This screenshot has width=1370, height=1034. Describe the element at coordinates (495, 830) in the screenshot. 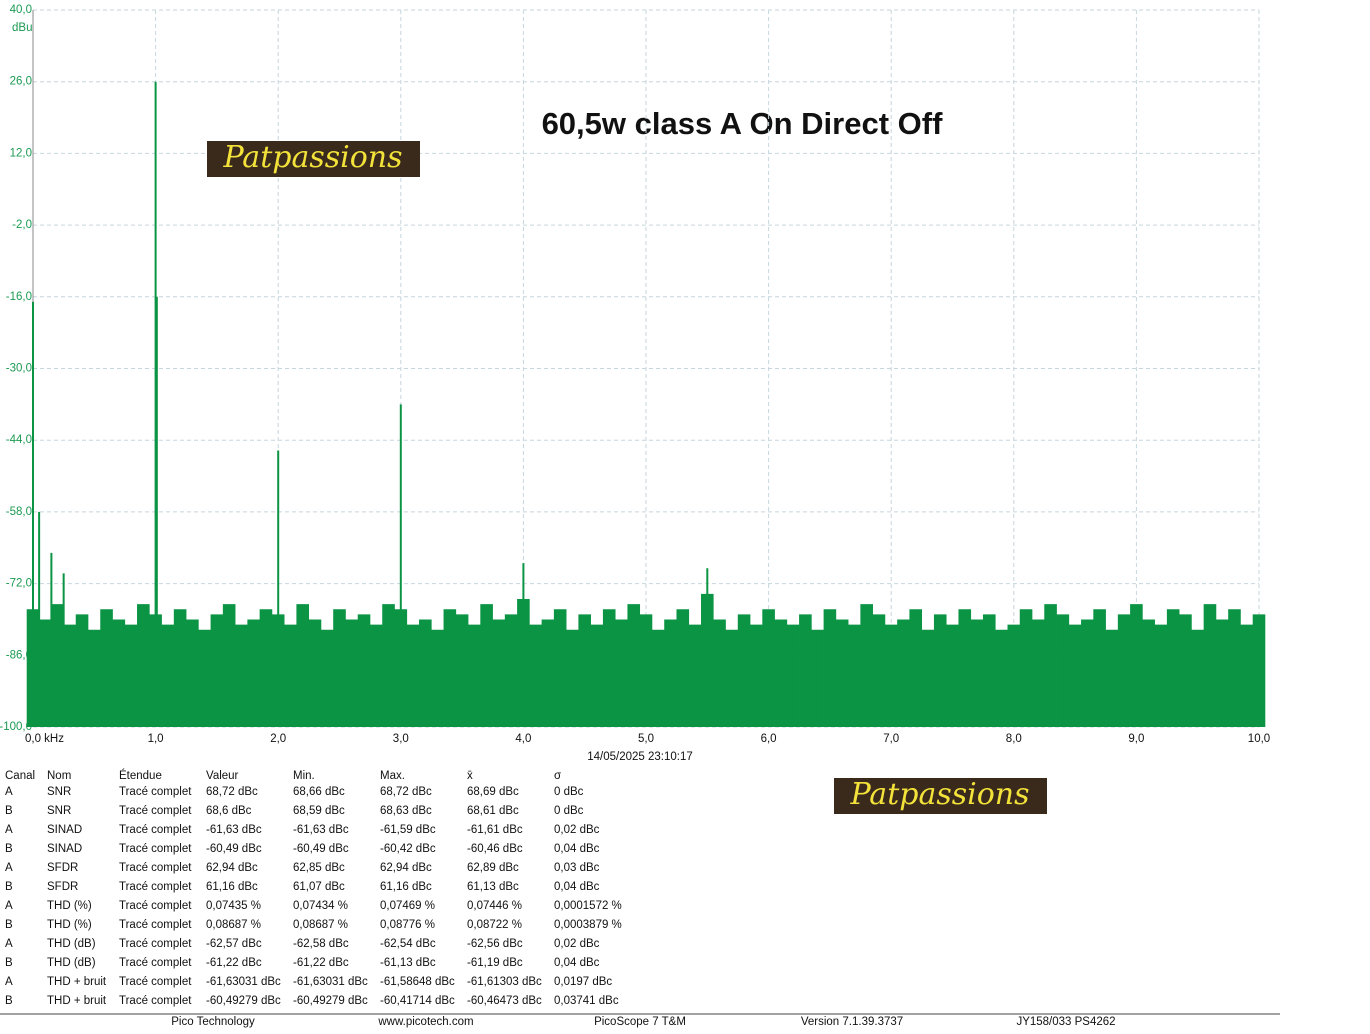

I see `table-cell: -61,61 dBc` at that location.